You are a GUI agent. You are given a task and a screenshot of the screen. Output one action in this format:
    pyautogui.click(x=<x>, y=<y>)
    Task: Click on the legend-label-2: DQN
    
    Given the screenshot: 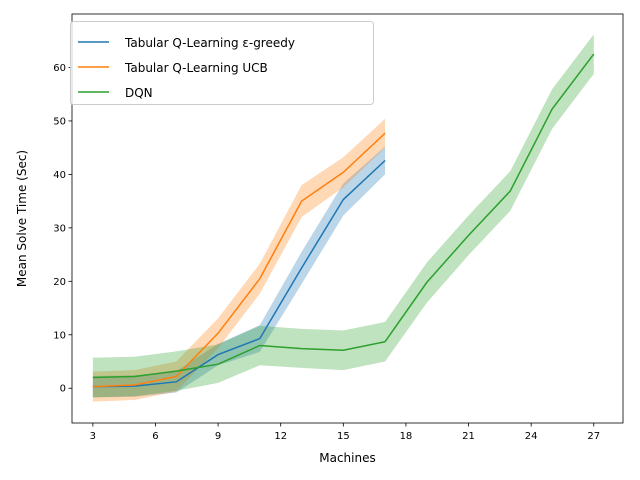 What is the action you would take?
    pyautogui.click(x=139, y=93)
    